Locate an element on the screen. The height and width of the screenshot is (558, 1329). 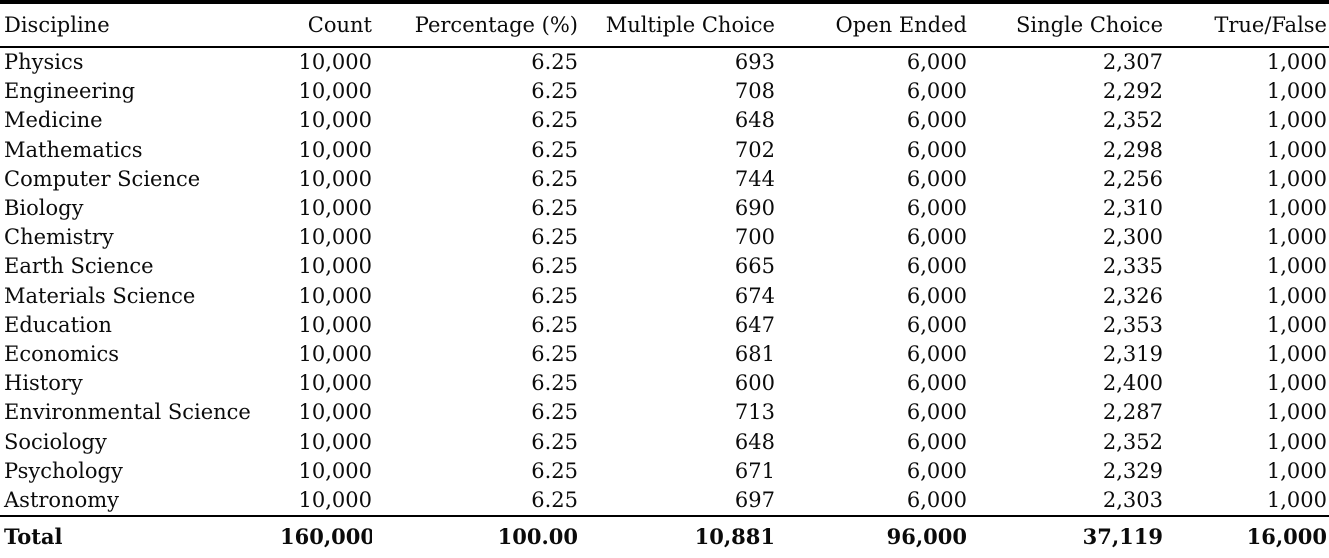
cell-multiple-choice: 647 is located at coordinates (754, 324).